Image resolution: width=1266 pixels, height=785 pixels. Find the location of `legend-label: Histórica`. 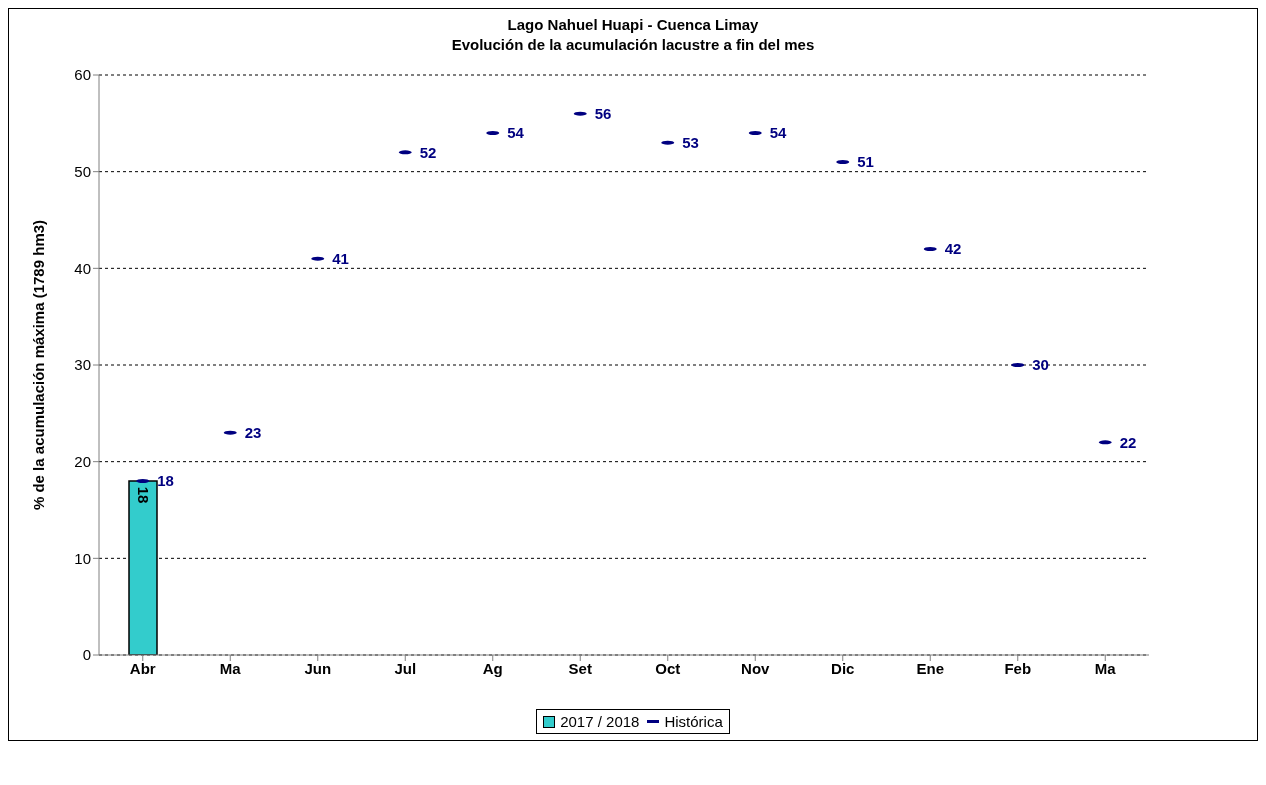

legend-label: Histórica is located at coordinates (693, 721).